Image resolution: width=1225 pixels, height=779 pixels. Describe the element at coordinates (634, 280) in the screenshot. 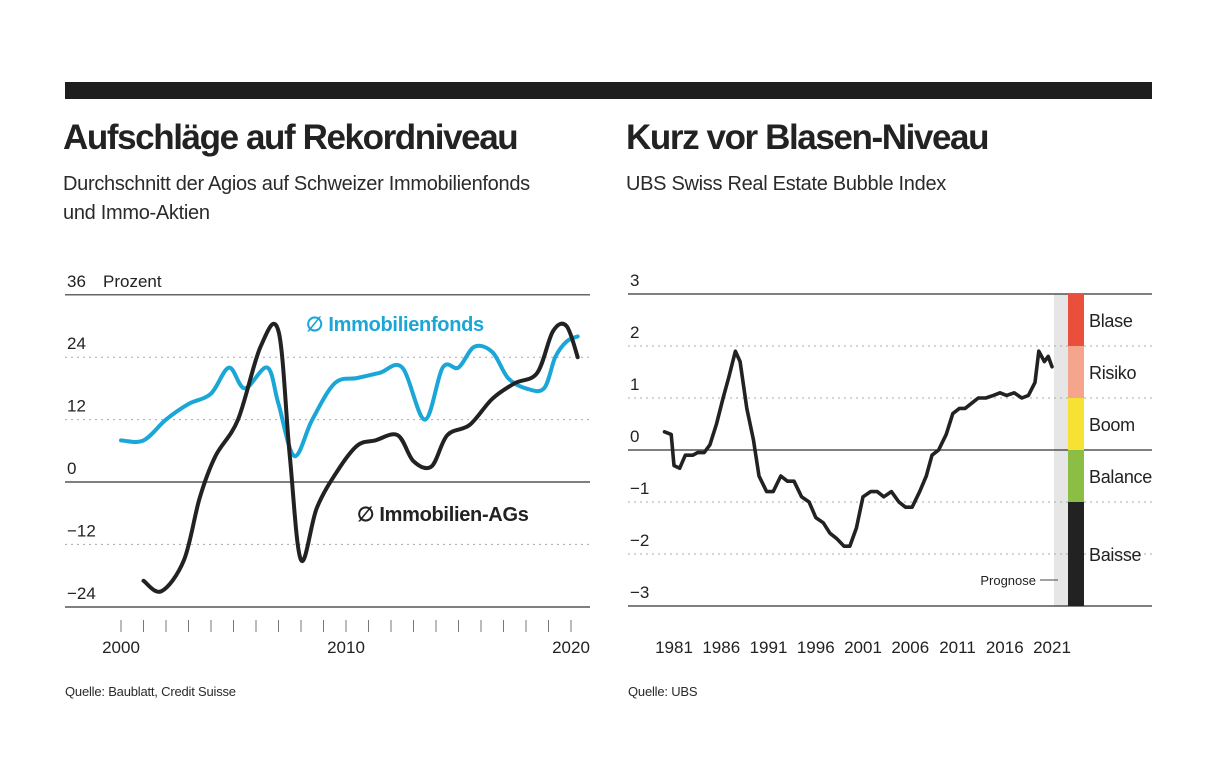

I see `y-tick-label: 3` at that location.